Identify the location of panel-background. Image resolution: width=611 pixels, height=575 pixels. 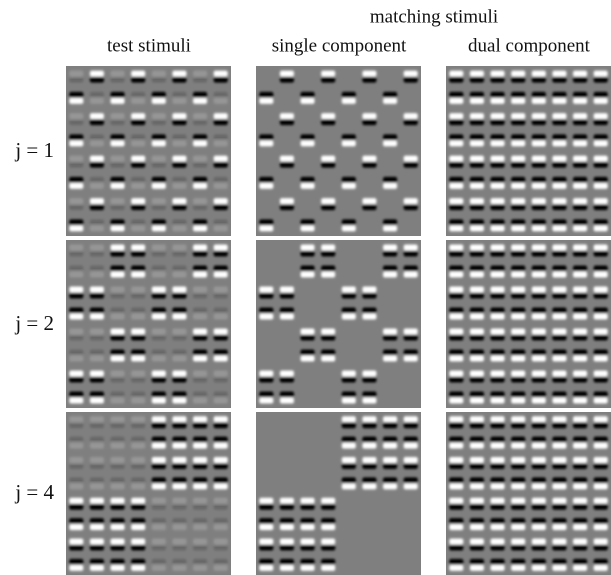
(528, 493).